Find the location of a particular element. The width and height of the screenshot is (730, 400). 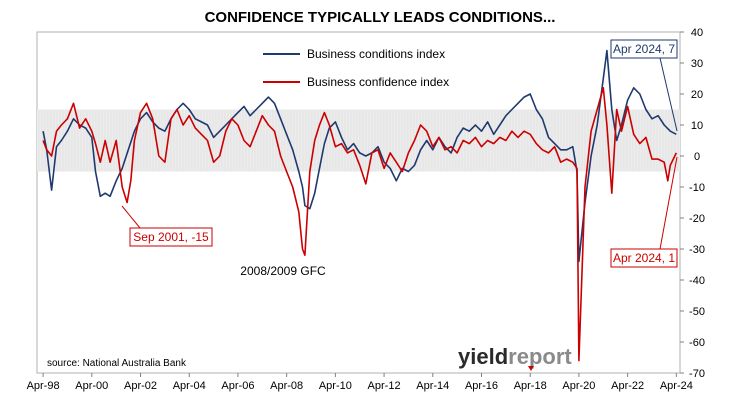

x-tick-label: Apr-12 is located at coordinates (384, 386).